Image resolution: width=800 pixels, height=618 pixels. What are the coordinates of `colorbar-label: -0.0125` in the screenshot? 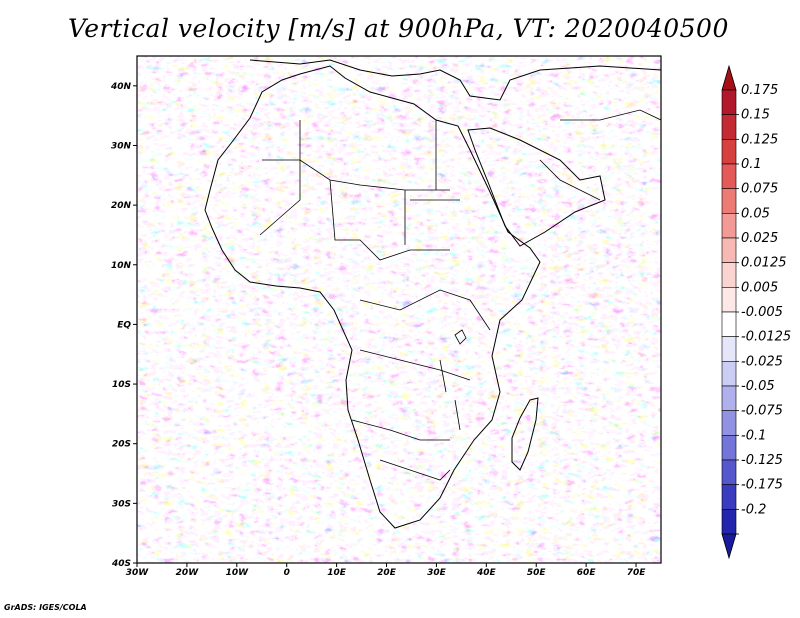 It's located at (766, 337).